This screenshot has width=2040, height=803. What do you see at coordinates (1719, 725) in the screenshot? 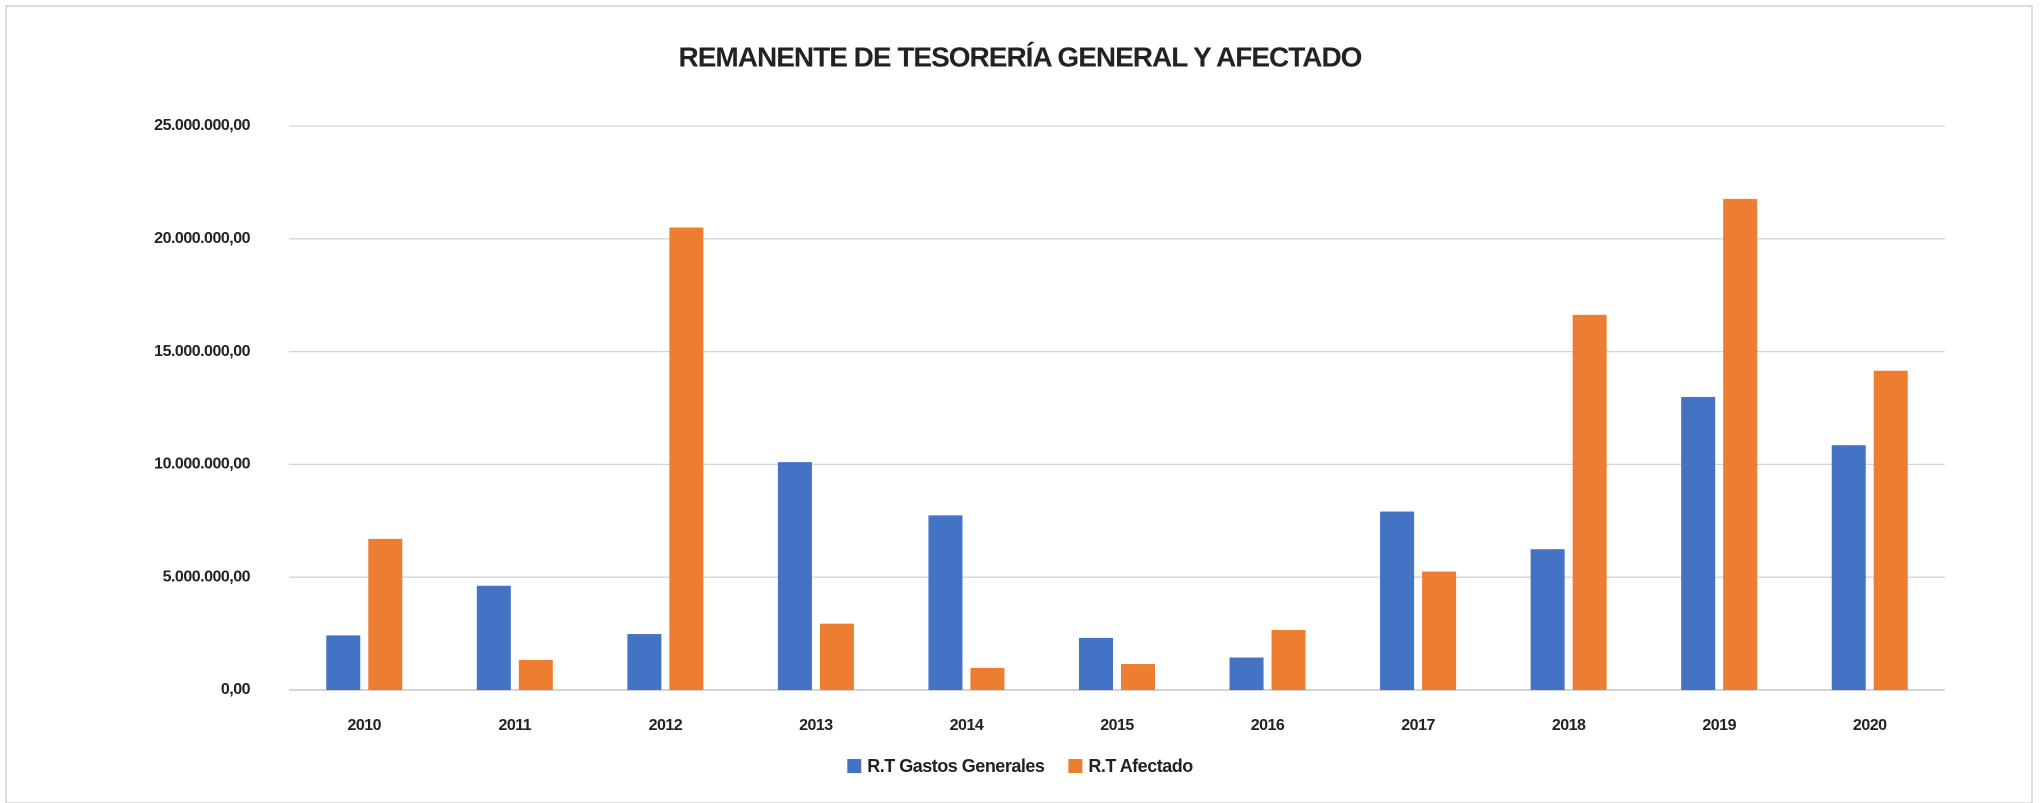
I see `x-tick-label: 2019` at bounding box center [1719, 725].